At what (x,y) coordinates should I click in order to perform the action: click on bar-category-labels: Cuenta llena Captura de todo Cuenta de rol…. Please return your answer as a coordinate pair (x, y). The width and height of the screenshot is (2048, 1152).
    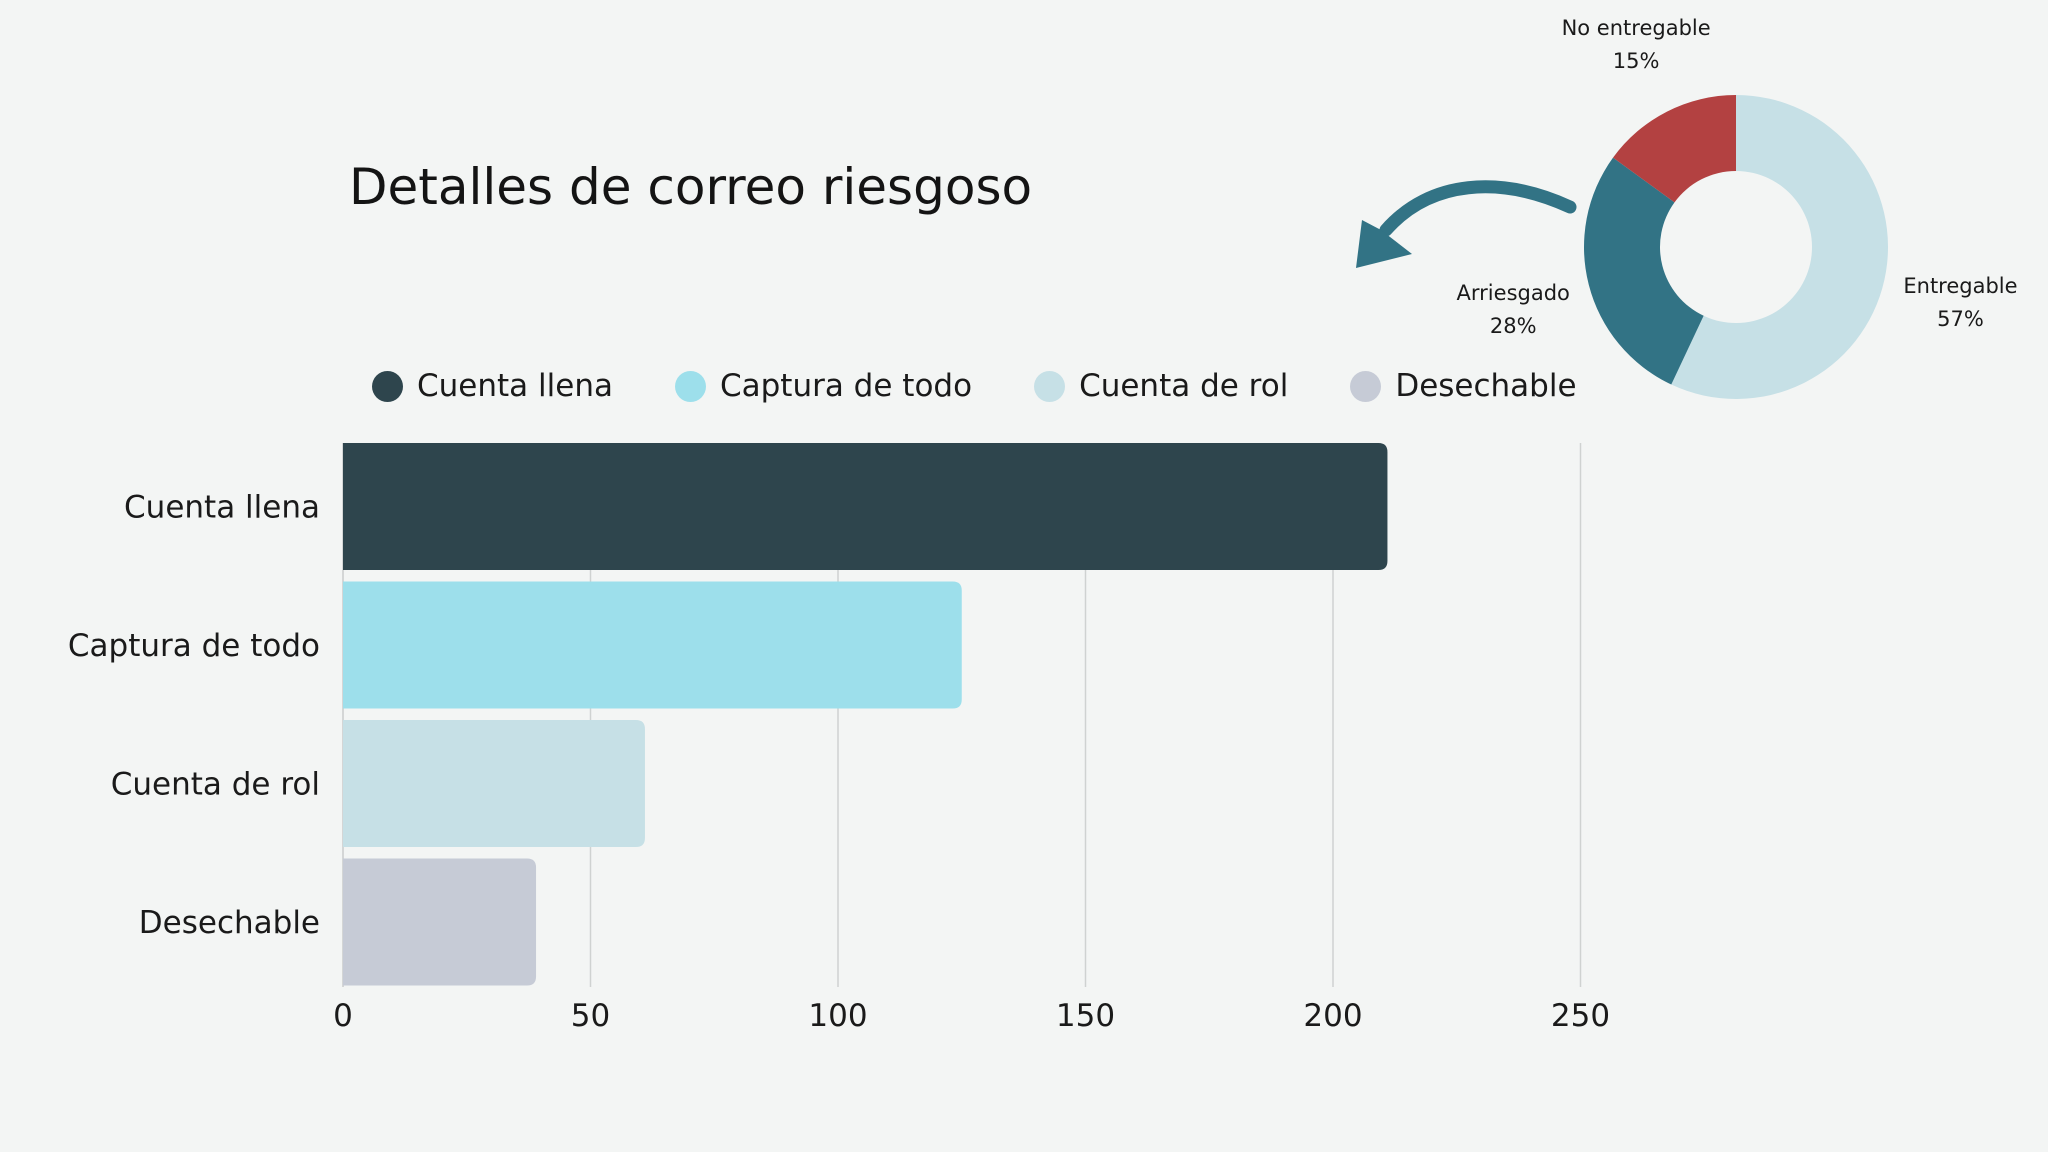
    Looking at the image, I should click on (194, 716).